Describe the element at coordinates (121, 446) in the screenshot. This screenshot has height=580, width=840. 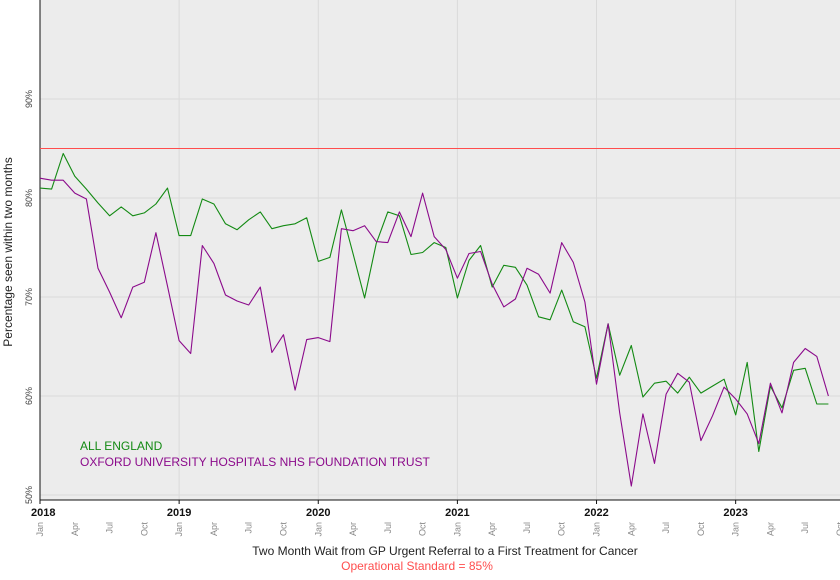
I see `legend-entry-all-england: ALL ENGLAND` at that location.